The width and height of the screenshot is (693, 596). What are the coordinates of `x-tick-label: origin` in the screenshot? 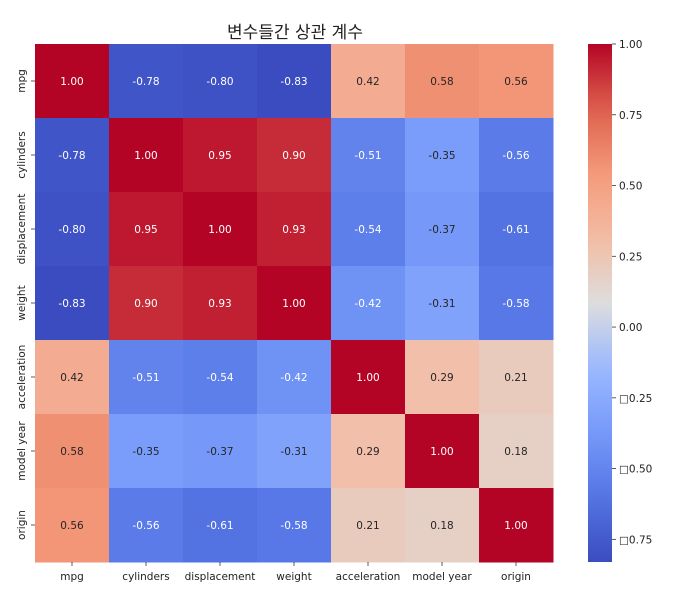 It's located at (516, 577).